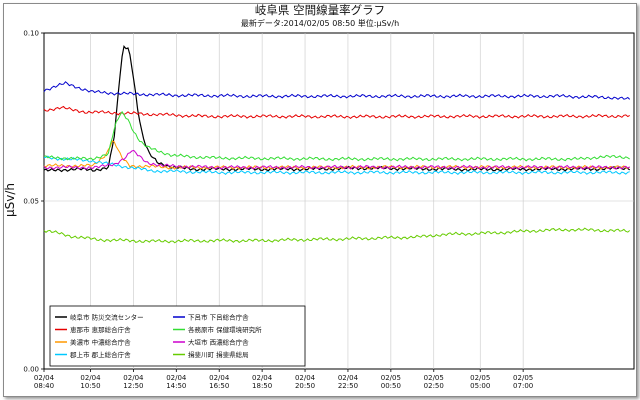 This screenshot has width=640, height=400. Describe the element at coordinates (10, 200) in the screenshot. I see `y-axis-label: μSv/h` at that location.